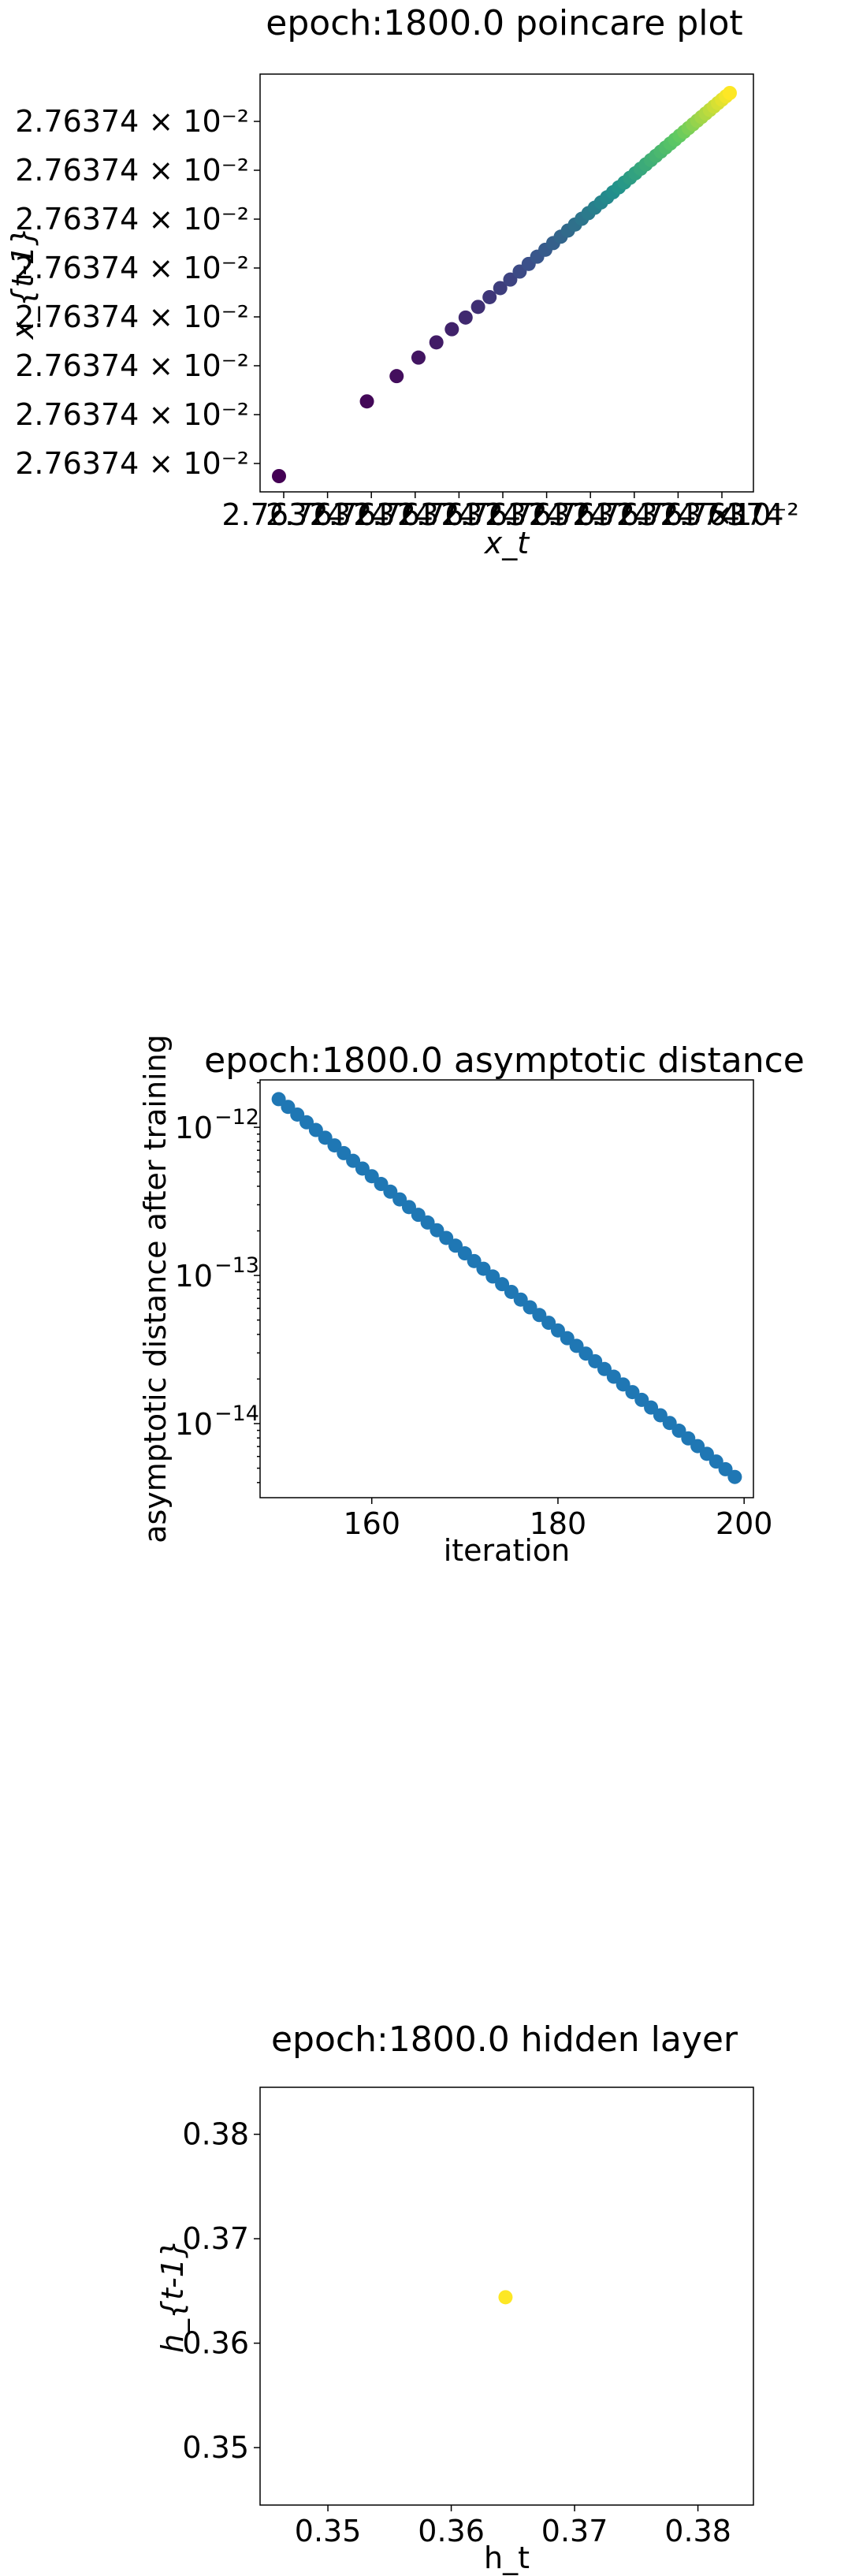  Describe the element at coordinates (215, 2134) in the screenshot. I see `hidden-ytick-label: 0.38` at that location.